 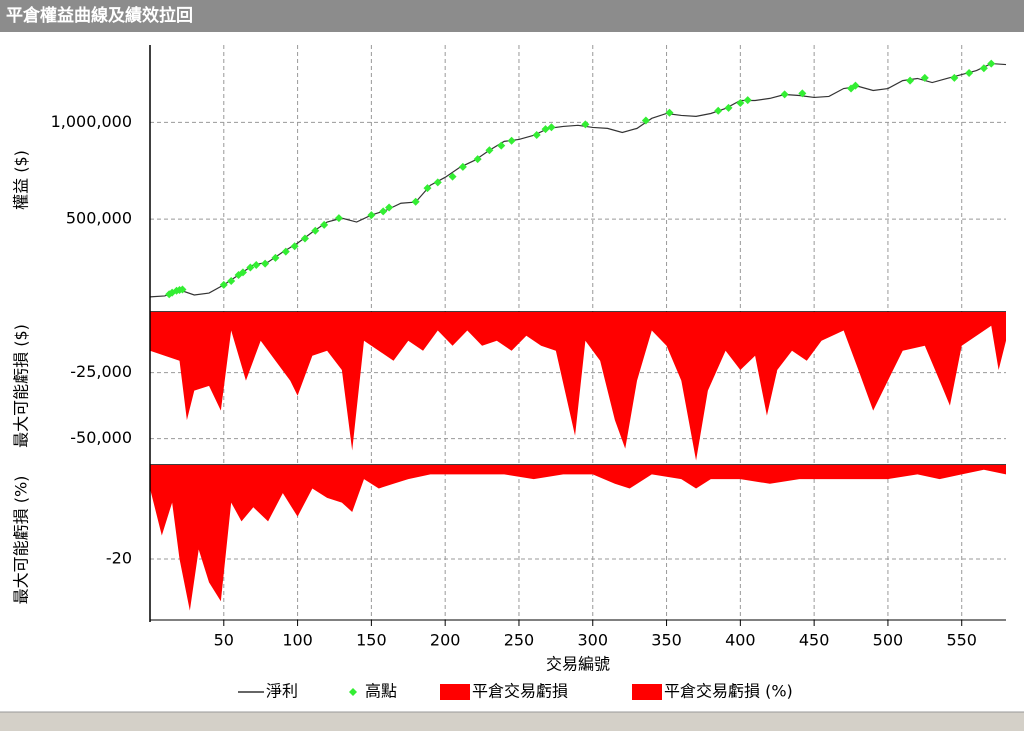 I want to click on x-tick-label: 250, so click(x=519, y=640).